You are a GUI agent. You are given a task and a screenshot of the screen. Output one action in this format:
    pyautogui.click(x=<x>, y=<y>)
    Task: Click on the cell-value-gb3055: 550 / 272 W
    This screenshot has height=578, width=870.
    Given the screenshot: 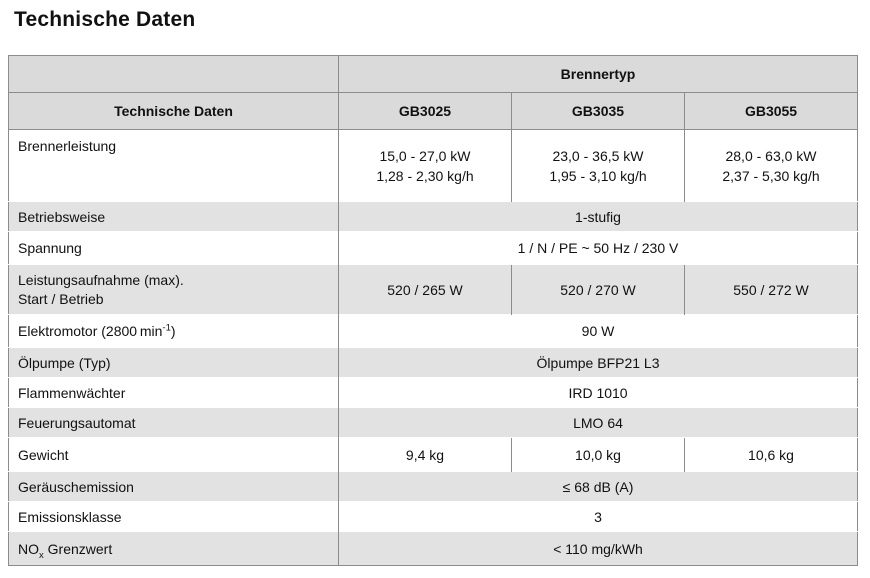 What is the action you would take?
    pyautogui.click(x=770, y=289)
    